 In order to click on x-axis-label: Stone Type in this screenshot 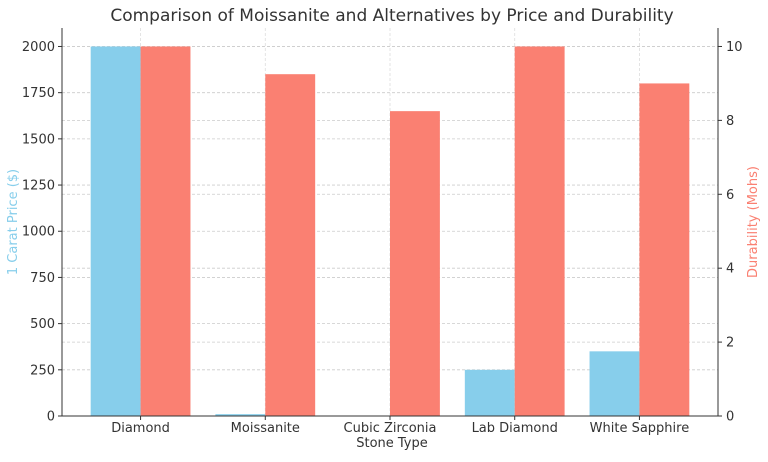, I will do `click(392, 443)`.